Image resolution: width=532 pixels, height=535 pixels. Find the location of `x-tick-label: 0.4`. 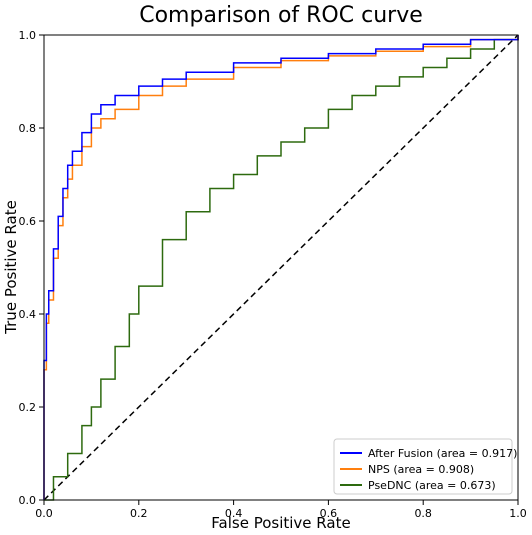

x-tick-label: 0.4 is located at coordinates (234, 513).